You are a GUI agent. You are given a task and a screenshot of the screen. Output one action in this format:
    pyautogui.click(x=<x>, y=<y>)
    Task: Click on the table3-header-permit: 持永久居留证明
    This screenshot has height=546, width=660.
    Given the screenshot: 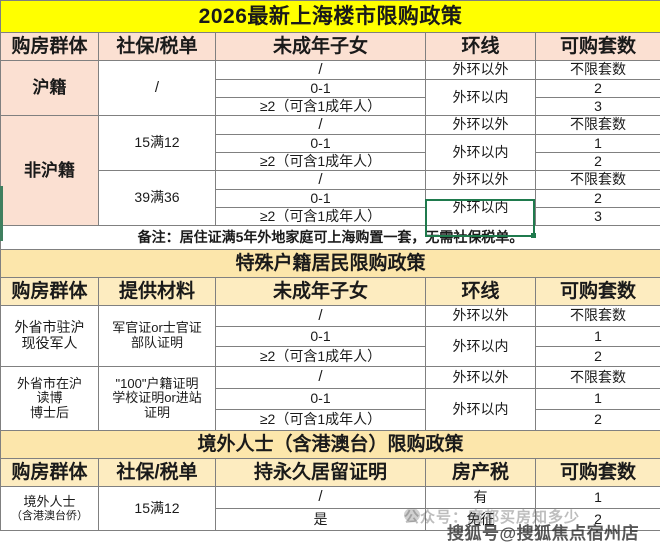 What is the action you would take?
    pyautogui.click(x=320, y=472)
    